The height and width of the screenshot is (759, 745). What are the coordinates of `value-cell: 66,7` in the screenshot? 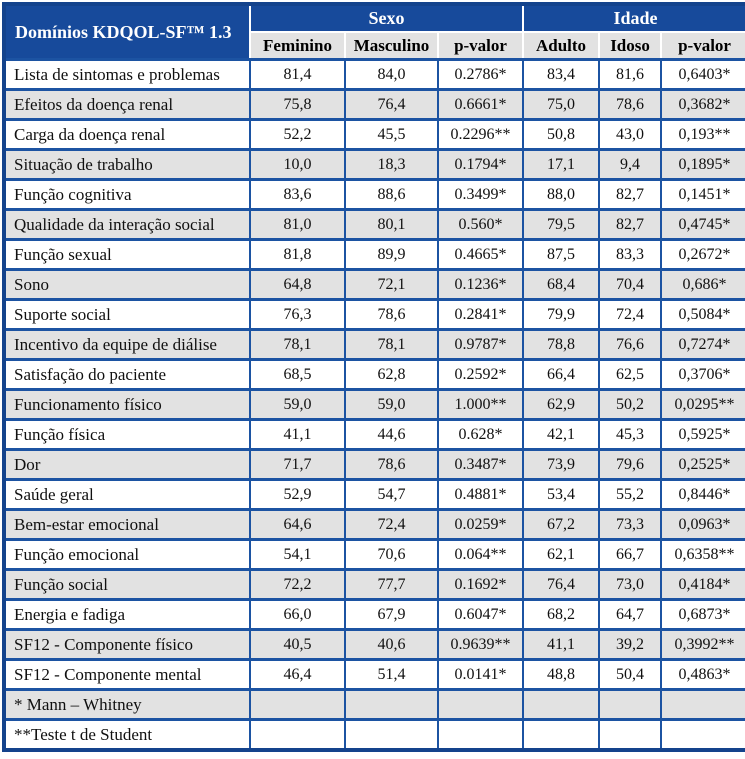 It's located at (630, 554).